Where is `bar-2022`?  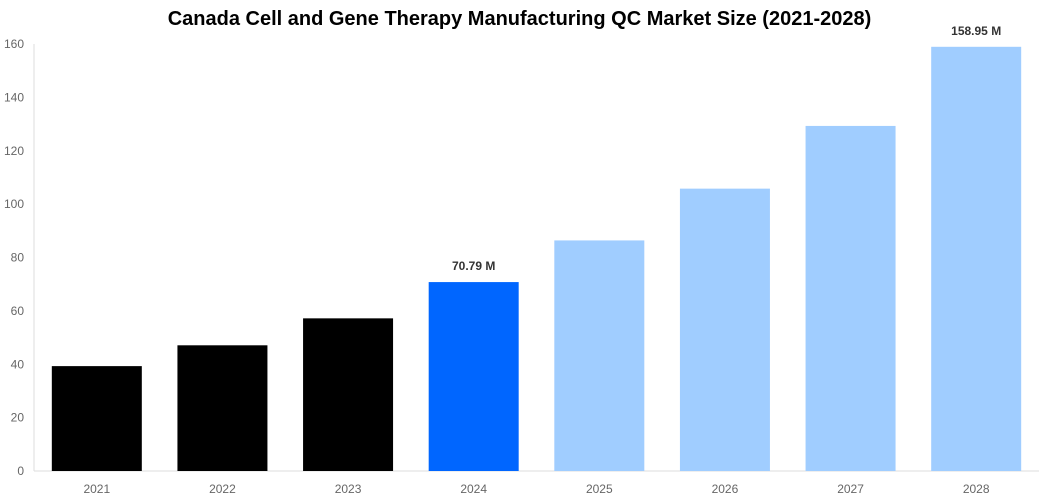
bar-2022 is located at coordinates (222, 408).